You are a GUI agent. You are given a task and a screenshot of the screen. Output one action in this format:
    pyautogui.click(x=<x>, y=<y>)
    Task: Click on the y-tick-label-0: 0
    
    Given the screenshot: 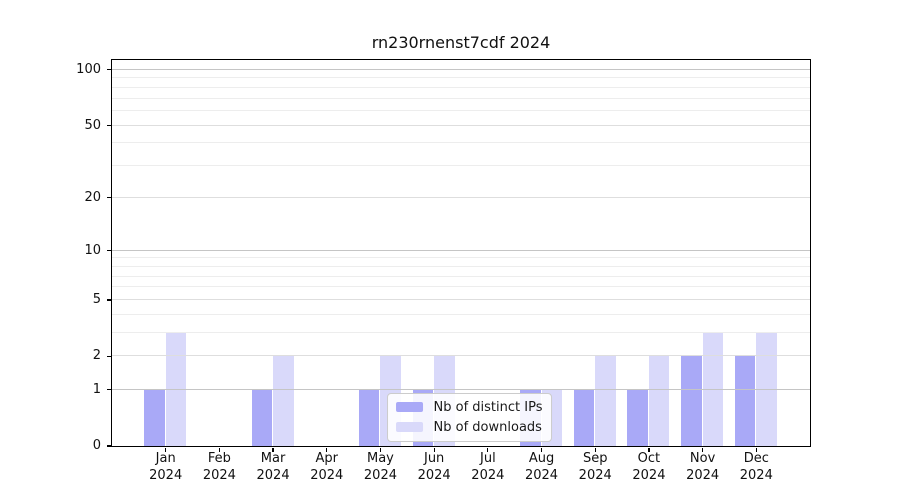 What is the action you would take?
    pyautogui.click(x=96, y=445)
    